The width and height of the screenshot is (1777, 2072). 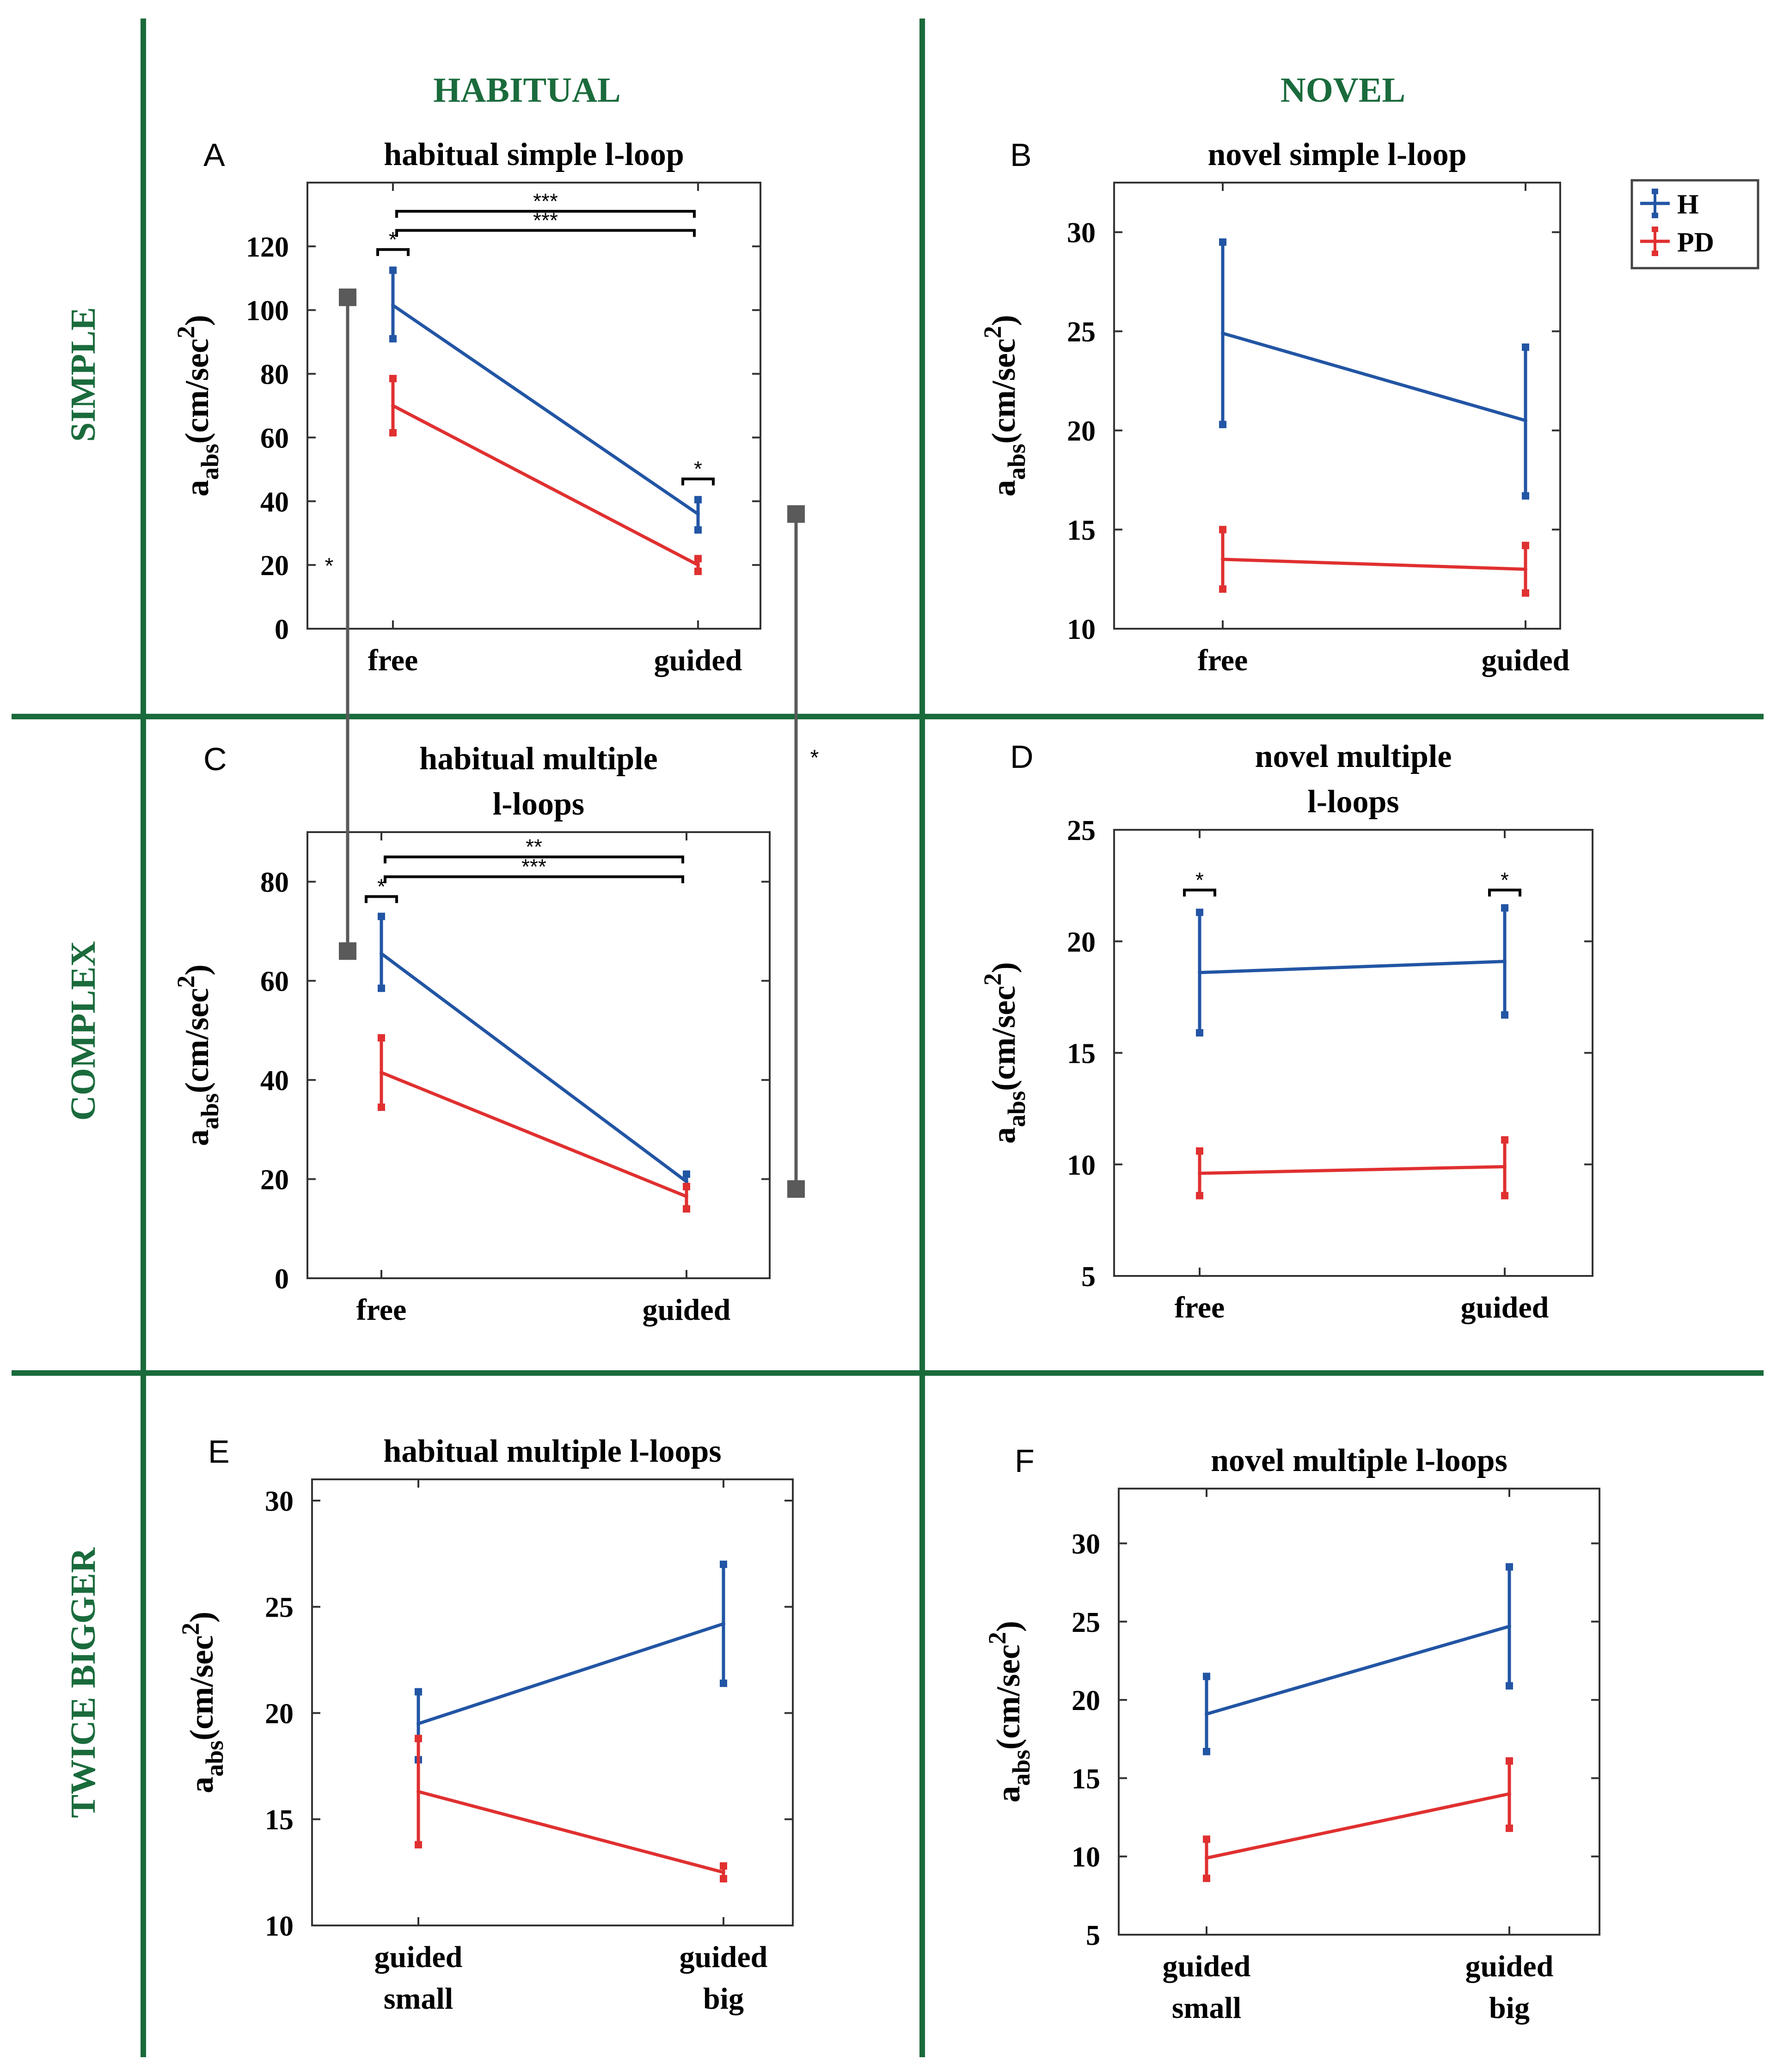 What do you see at coordinates (1688, 204) in the screenshot?
I see `legend-label: H` at bounding box center [1688, 204].